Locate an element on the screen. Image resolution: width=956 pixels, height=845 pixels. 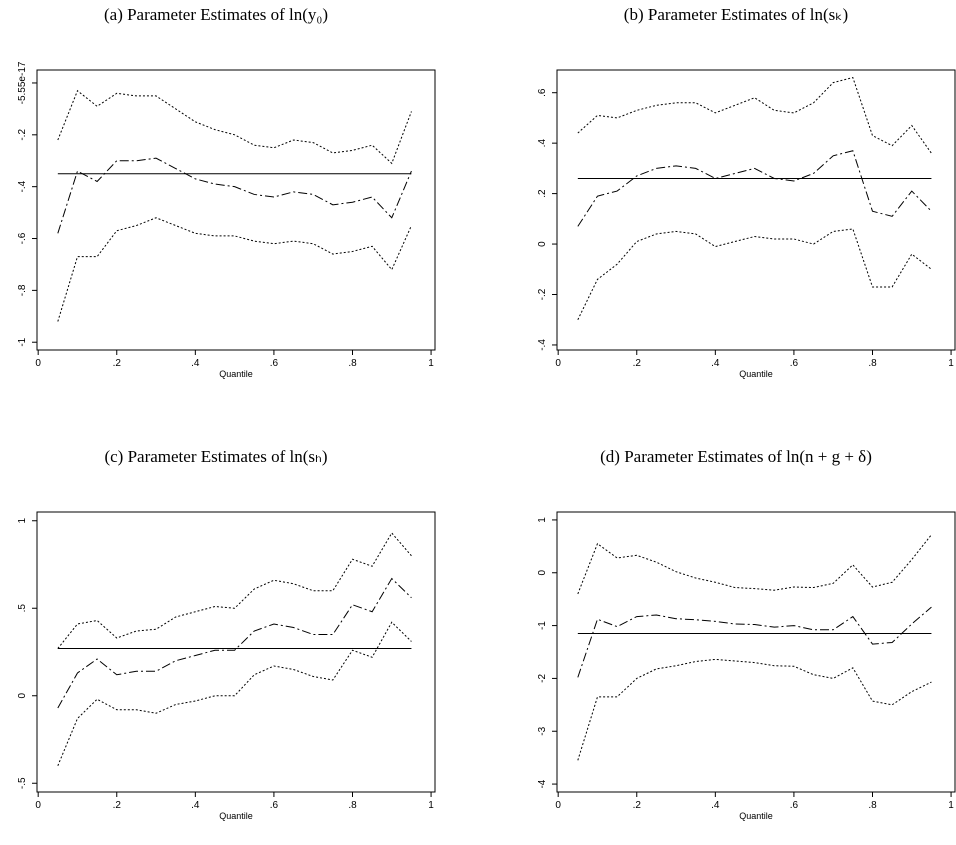
y-tick-label: .2 is located at coordinates (542, 193).